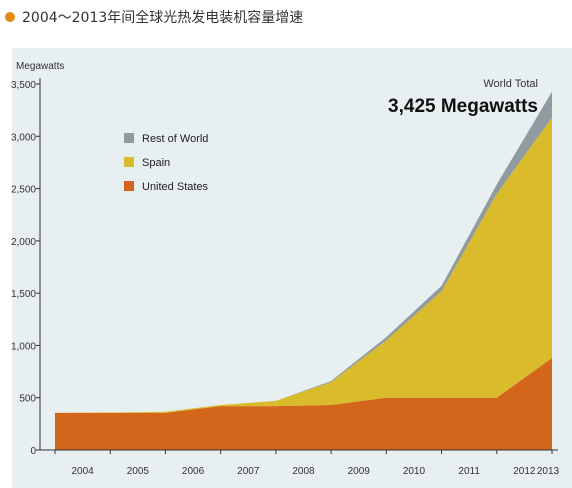 The height and width of the screenshot is (488, 572). I want to click on legend-swatch-united-states, so click(129, 186).